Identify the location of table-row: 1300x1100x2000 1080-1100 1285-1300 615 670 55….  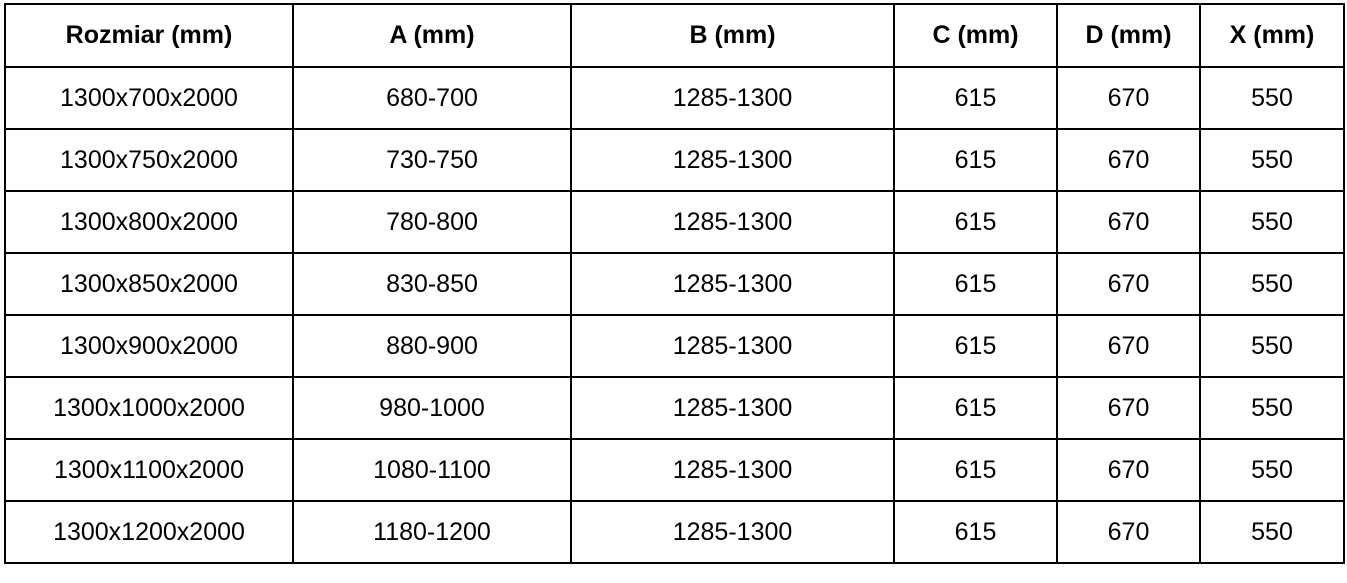
(674, 470).